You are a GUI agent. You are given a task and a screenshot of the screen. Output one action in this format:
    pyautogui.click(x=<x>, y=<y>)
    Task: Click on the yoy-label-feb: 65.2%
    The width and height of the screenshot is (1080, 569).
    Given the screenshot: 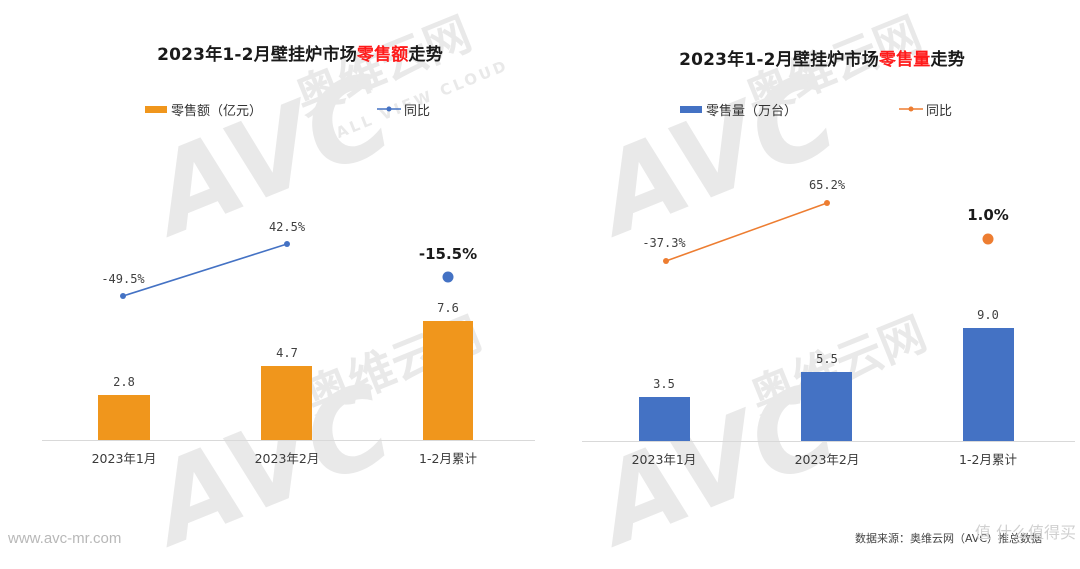 What is the action you would take?
    pyautogui.click(x=827, y=185)
    